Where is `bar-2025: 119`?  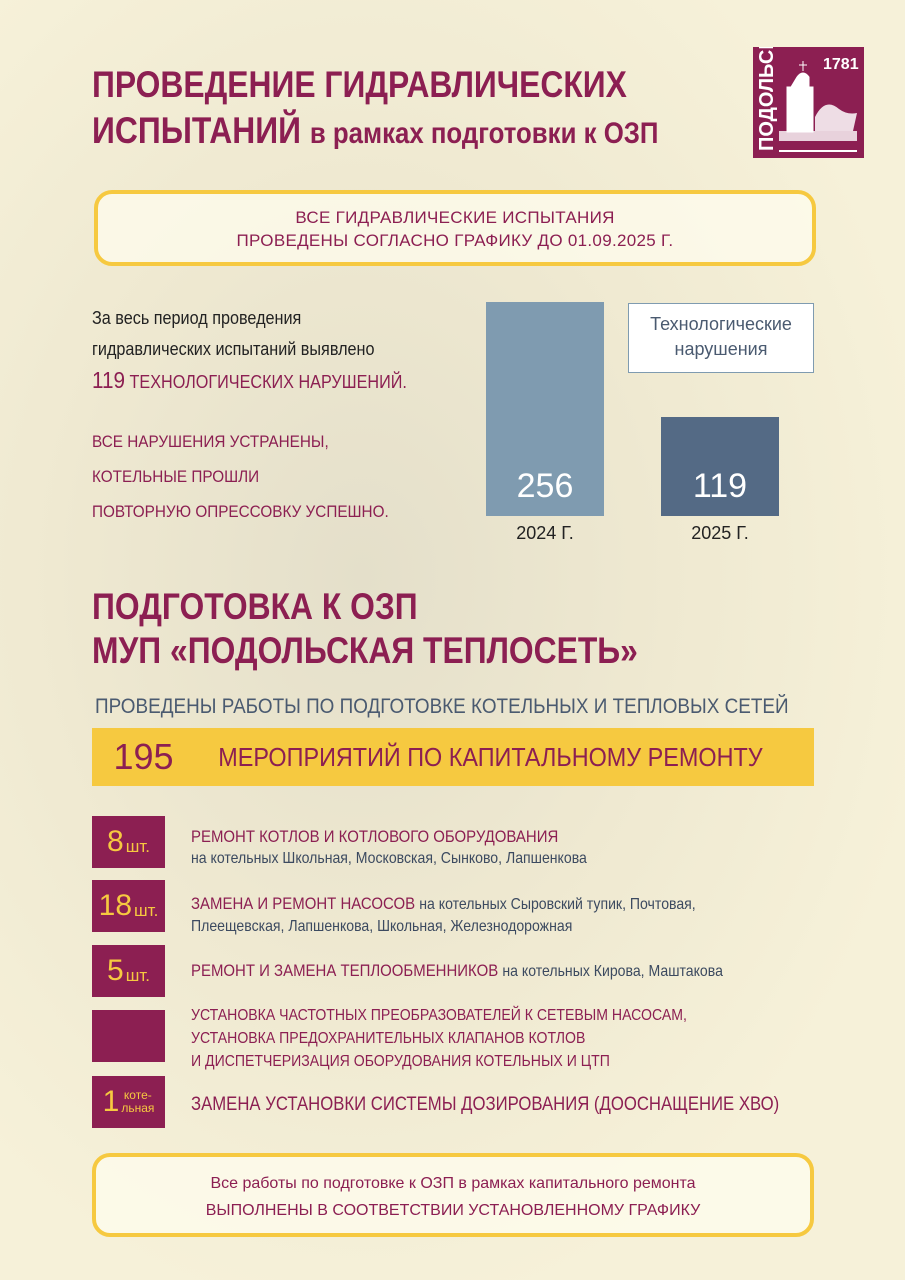 bar-2025: 119 is located at coordinates (720, 466).